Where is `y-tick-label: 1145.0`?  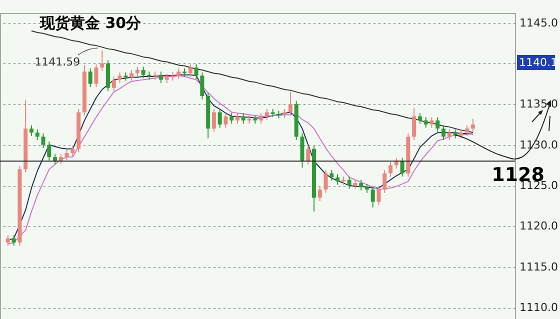
y-tick-label: 1145.0 is located at coordinates (539, 23).